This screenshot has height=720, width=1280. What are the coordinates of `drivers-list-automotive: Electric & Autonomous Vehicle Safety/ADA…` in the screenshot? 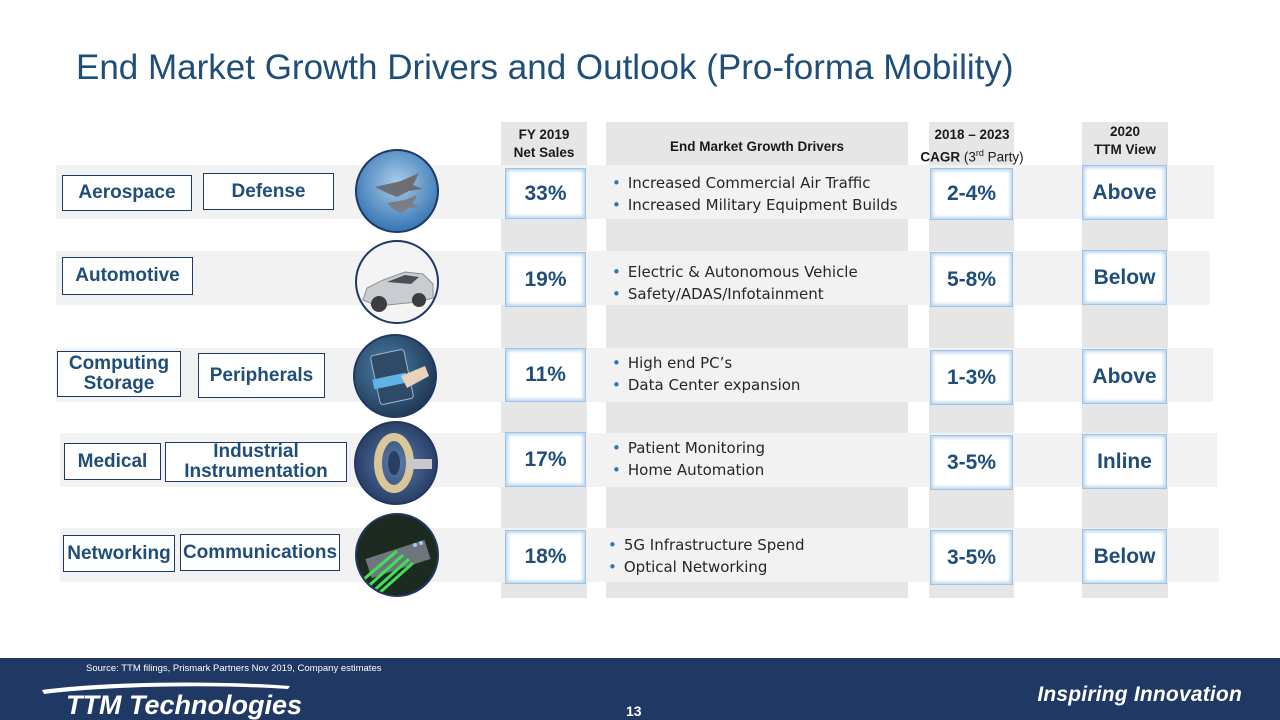 It's located at (757, 283).